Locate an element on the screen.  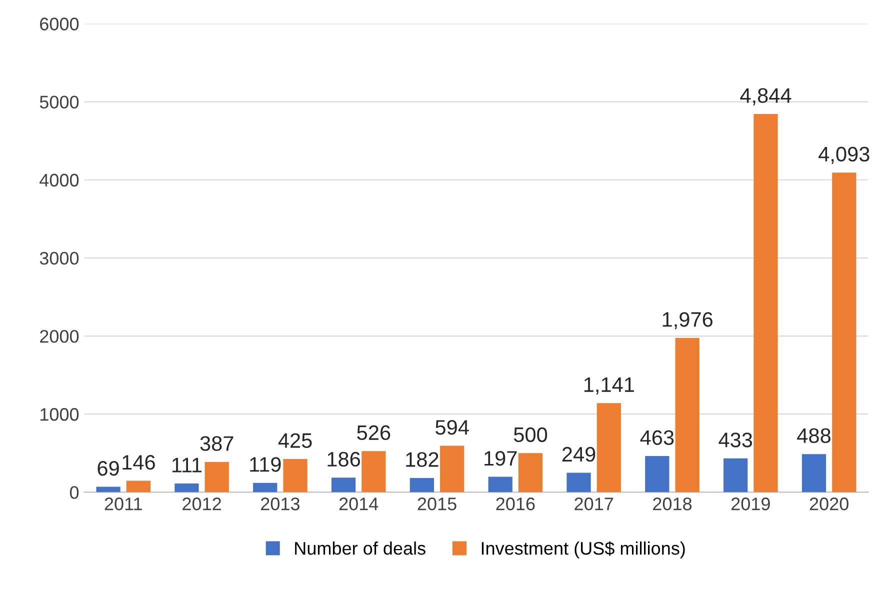
data-label: 425 is located at coordinates (295, 440).